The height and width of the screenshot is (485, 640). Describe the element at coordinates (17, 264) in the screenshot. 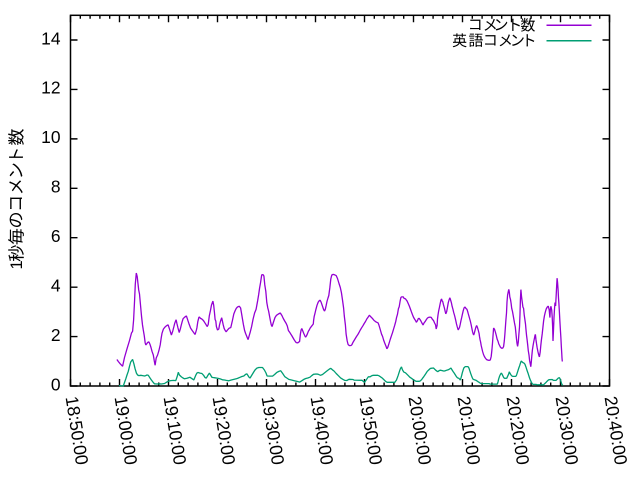

I see `svg-text: 1` at that location.